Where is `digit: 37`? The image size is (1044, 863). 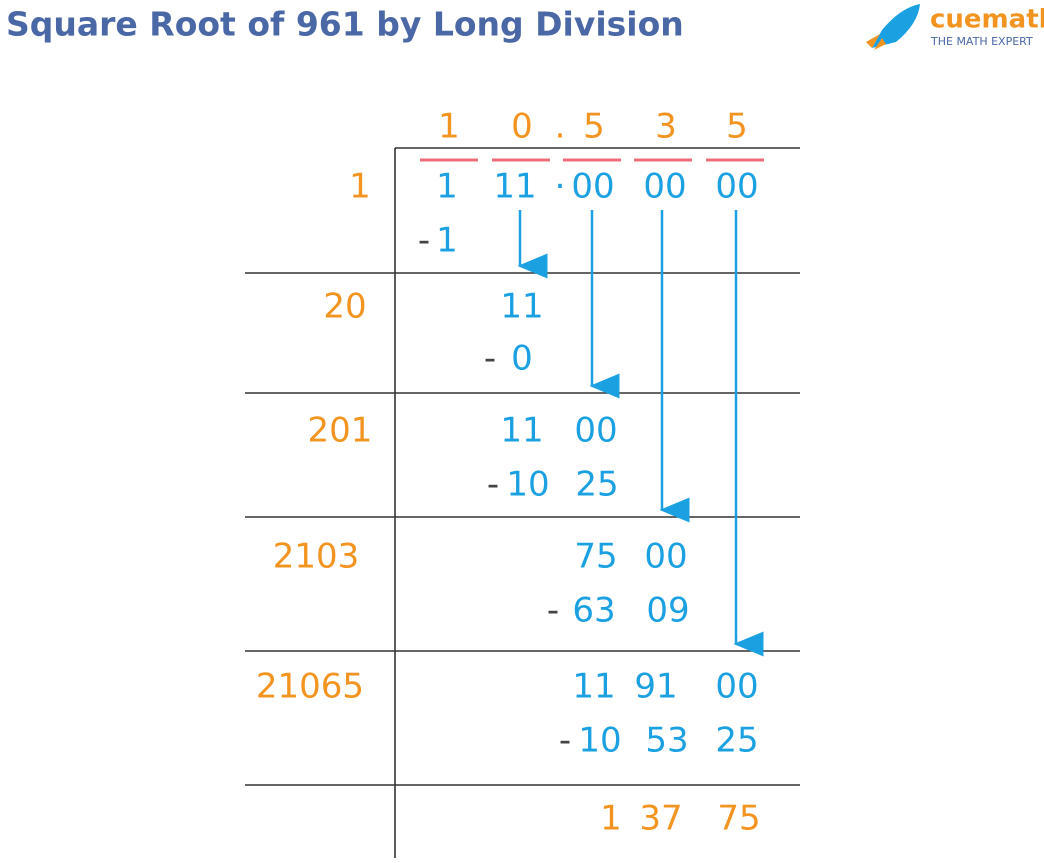 digit: 37 is located at coordinates (660, 819).